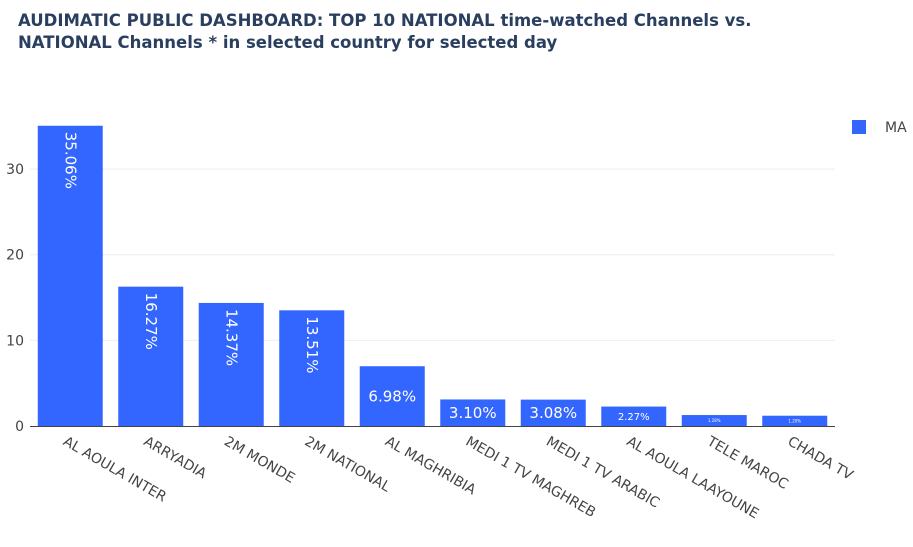 The height and width of the screenshot is (547, 913). Describe the element at coordinates (231, 337) in the screenshot. I see `data-label: 14.37%` at that location.